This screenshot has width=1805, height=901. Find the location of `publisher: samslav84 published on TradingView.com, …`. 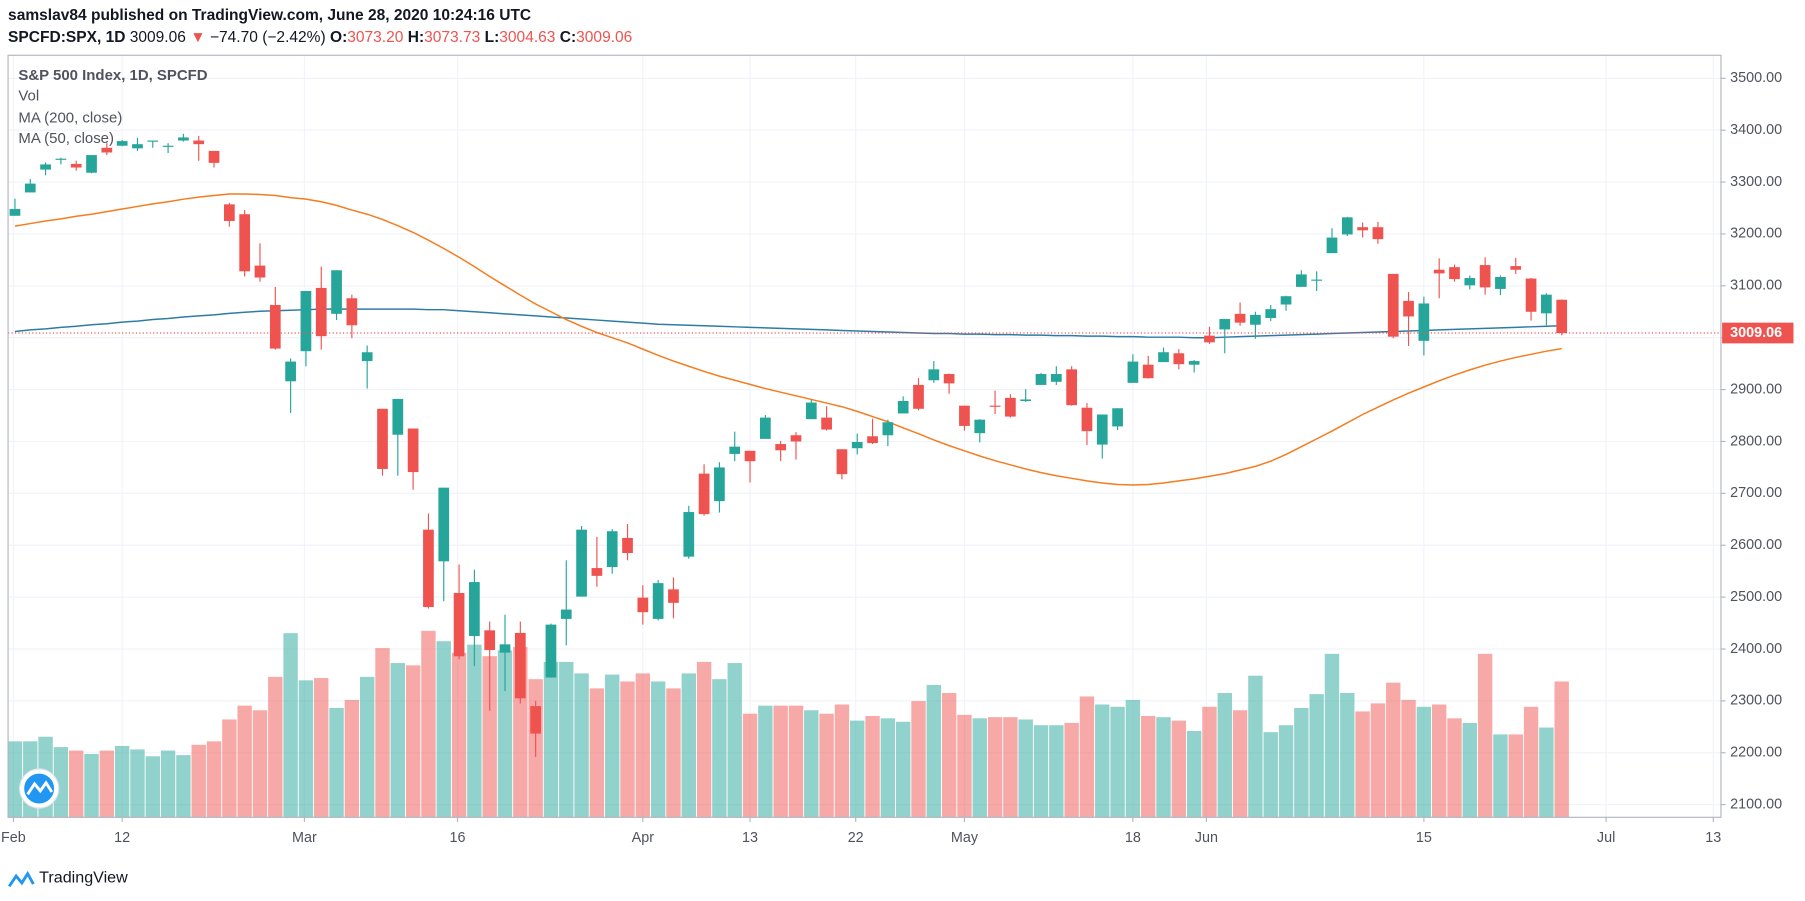

publisher: samslav84 published on TradingView.com, … is located at coordinates (269, 15).